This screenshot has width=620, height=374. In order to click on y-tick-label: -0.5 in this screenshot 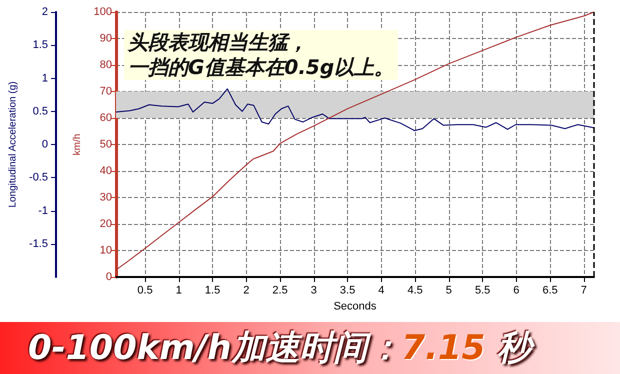, I will do `click(38, 178)`.